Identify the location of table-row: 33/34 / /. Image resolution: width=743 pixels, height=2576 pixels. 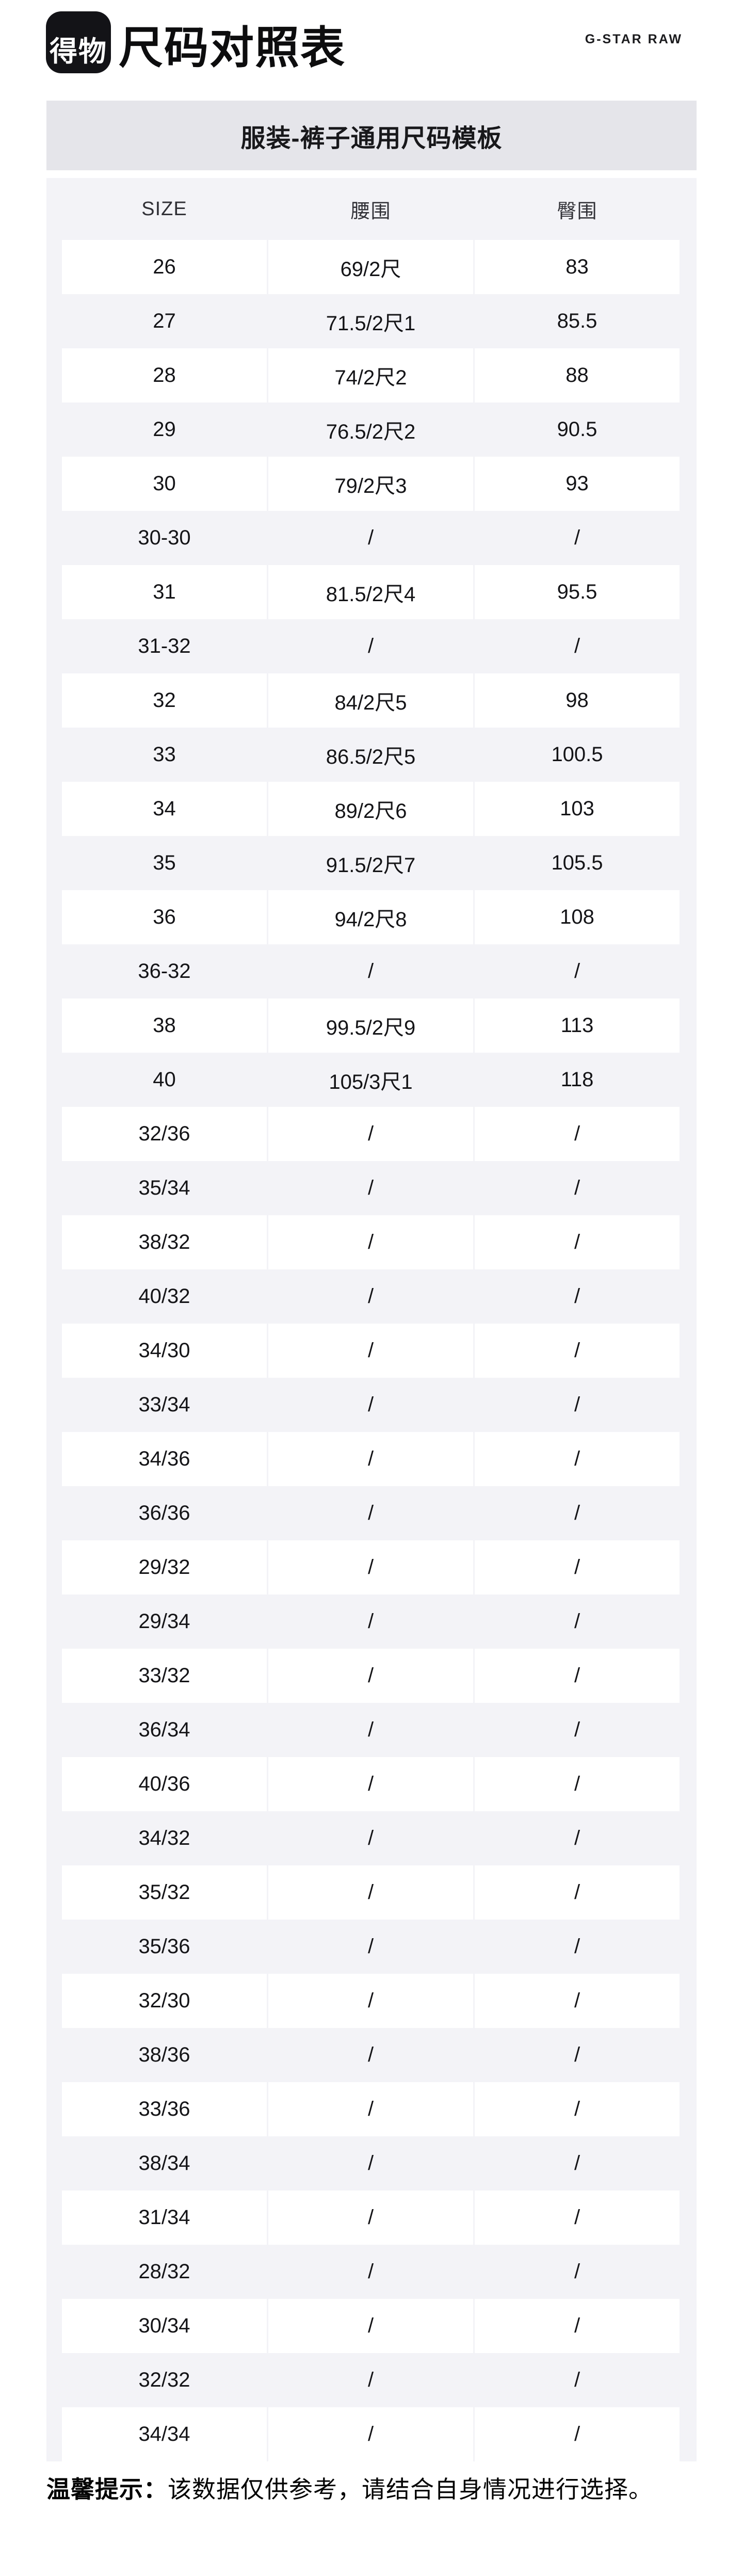
(372, 1405).